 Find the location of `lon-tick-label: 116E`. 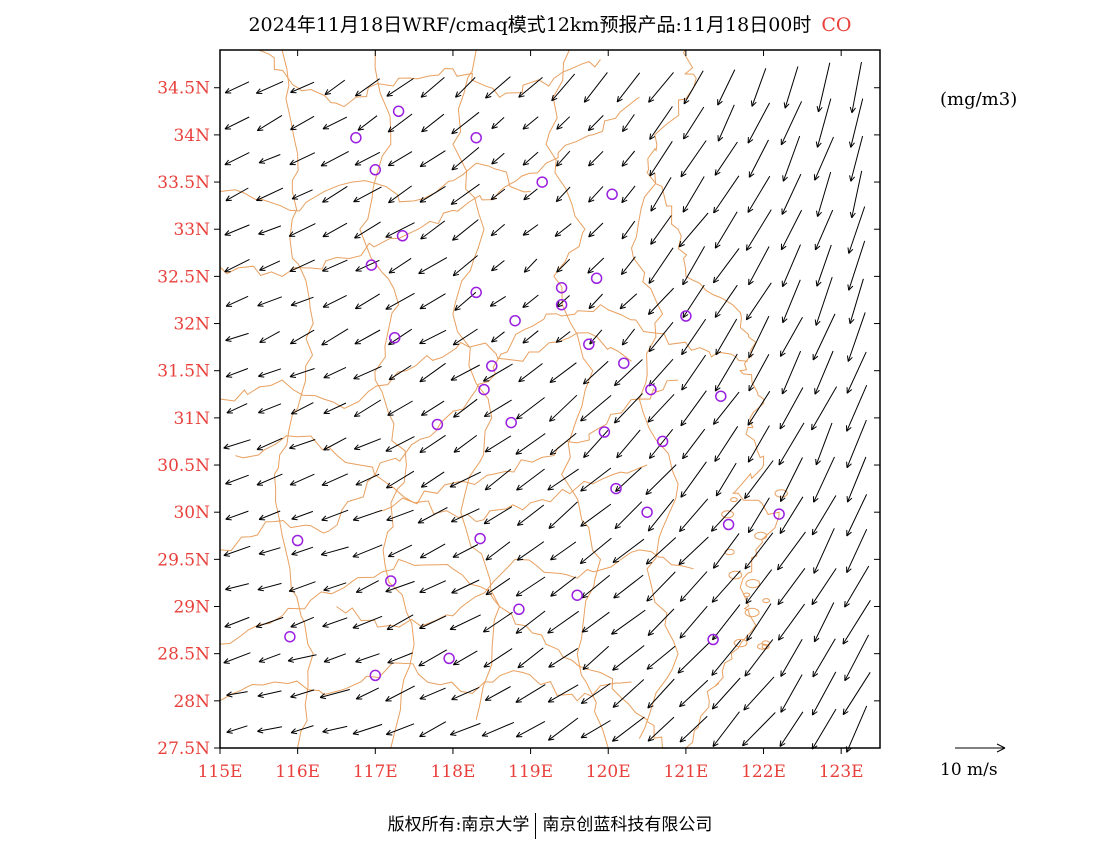

lon-tick-label: 116E is located at coordinates (297, 772).